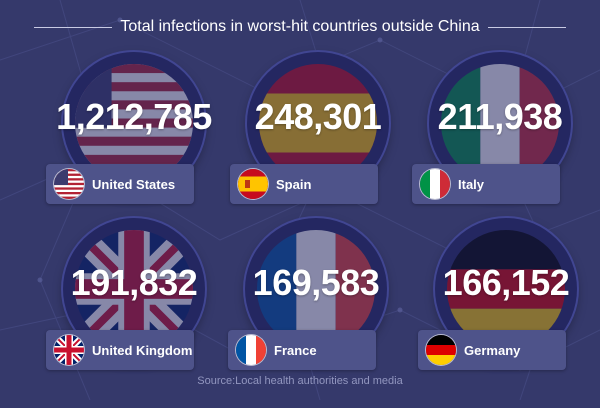 The height and width of the screenshot is (408, 600). Describe the element at coordinates (295, 350) in the screenshot. I see `country-name: France` at that location.